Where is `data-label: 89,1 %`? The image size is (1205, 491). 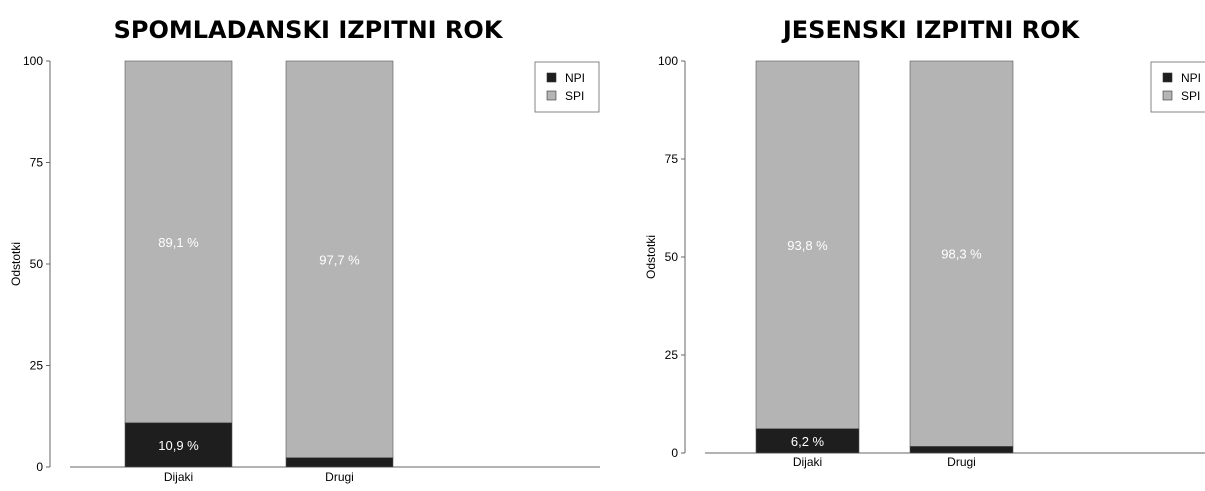
data-label: 89,1 % is located at coordinates (178, 242).